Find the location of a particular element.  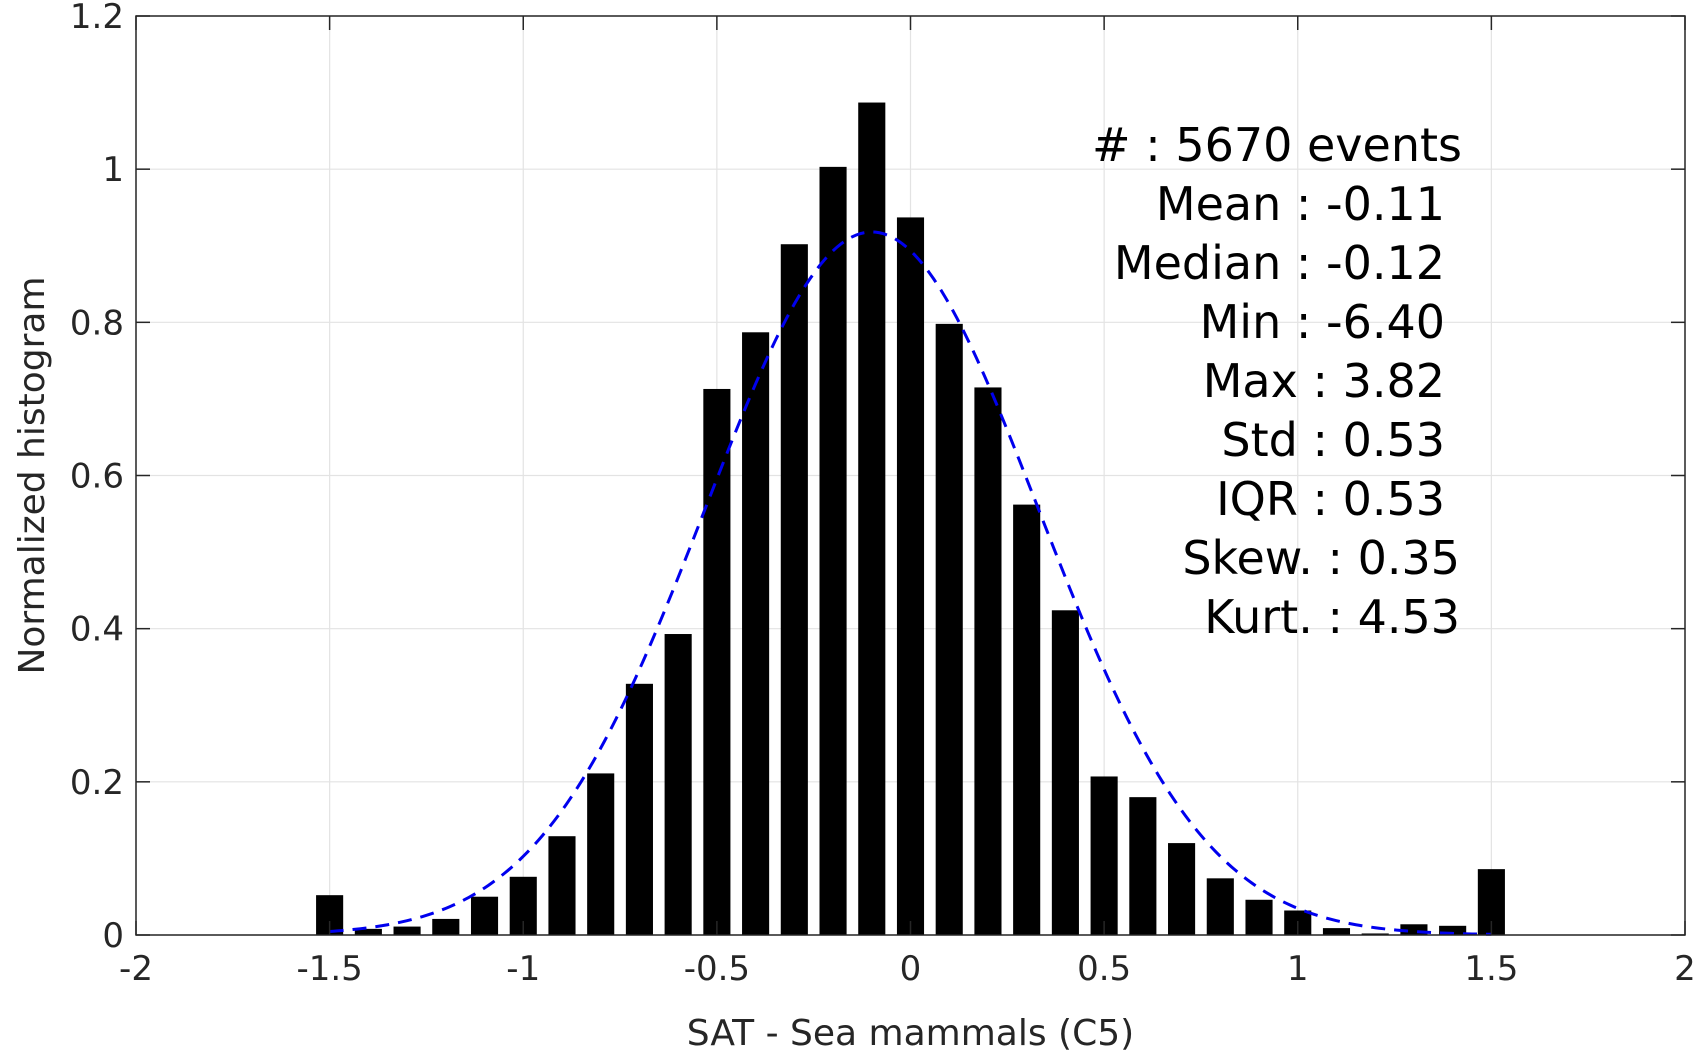

x-tick-label: 0.5 is located at coordinates (1104, 969).